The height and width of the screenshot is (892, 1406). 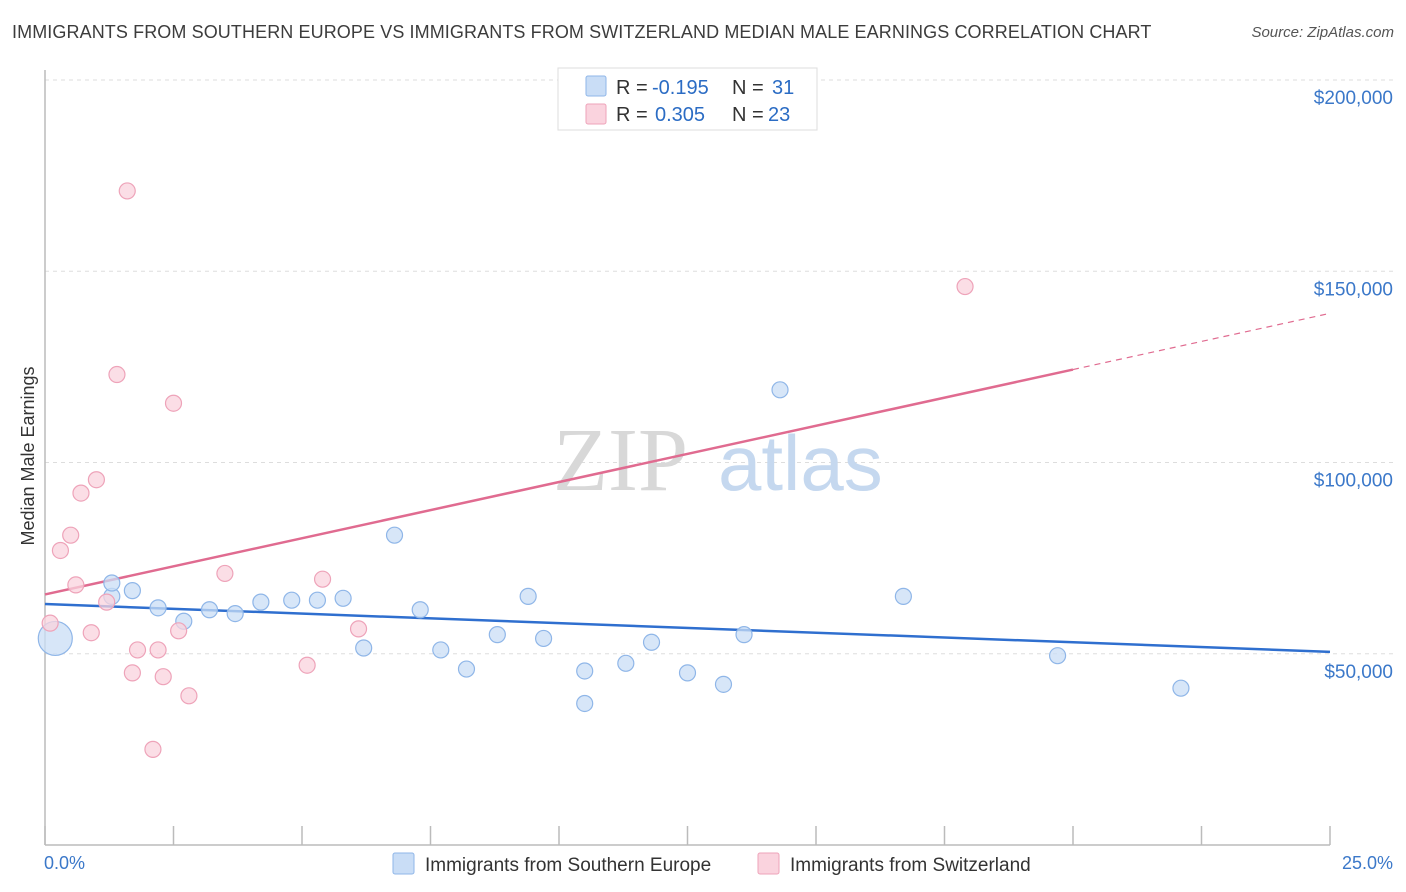 I want to click on legend-r-label-blue: R =, so click(x=632, y=88).